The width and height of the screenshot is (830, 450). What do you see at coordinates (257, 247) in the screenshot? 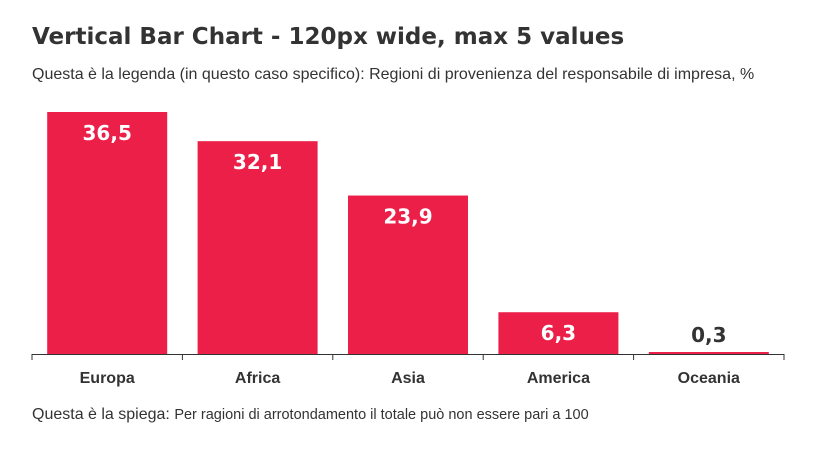
I see `bar-africa` at bounding box center [257, 247].